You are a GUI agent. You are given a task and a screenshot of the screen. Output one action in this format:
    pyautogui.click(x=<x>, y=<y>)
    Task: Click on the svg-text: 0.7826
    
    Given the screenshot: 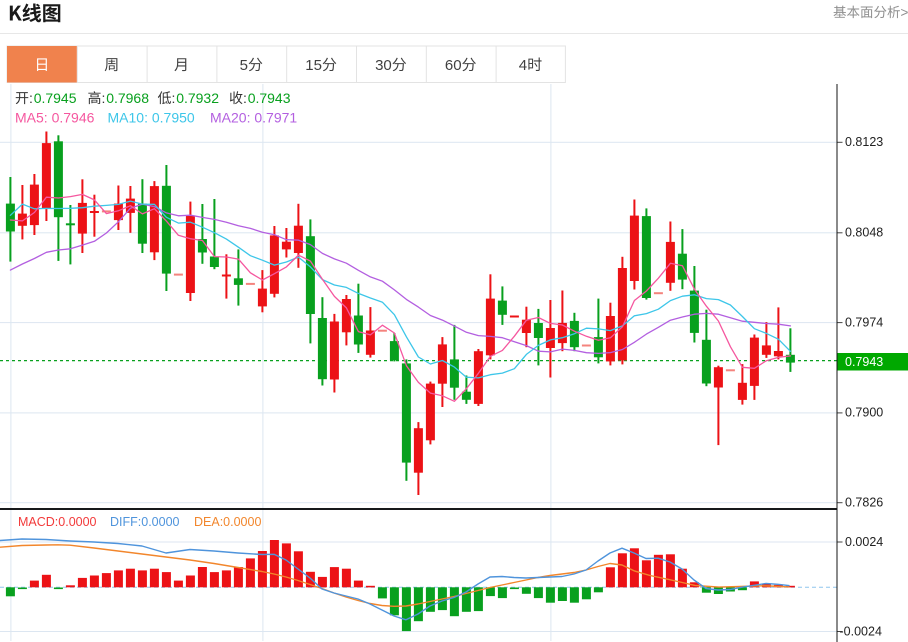 What is the action you would take?
    pyautogui.click(x=864, y=503)
    